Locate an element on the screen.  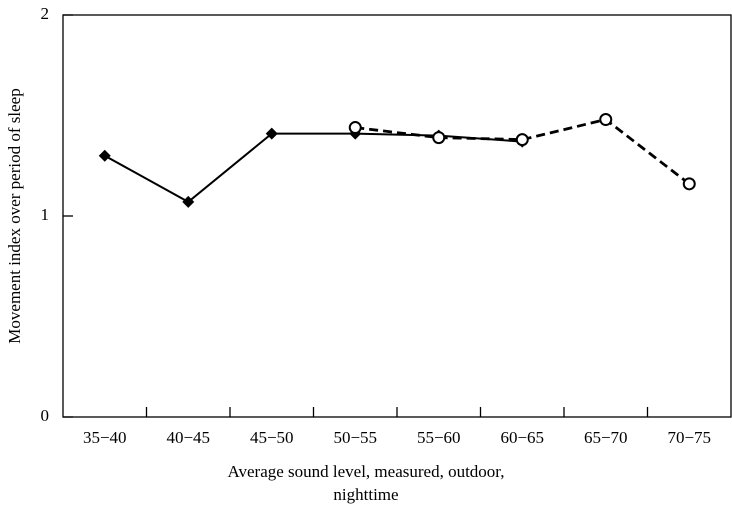
x-tick-label: 35−40 is located at coordinates (105, 437).